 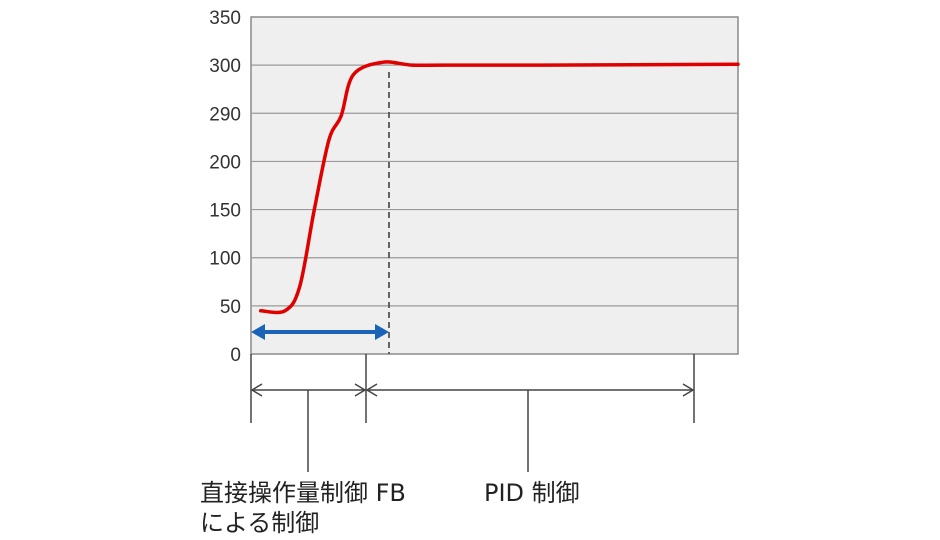 What do you see at coordinates (532, 493) in the screenshot?
I see `pid-control-label: PID 制御` at bounding box center [532, 493].